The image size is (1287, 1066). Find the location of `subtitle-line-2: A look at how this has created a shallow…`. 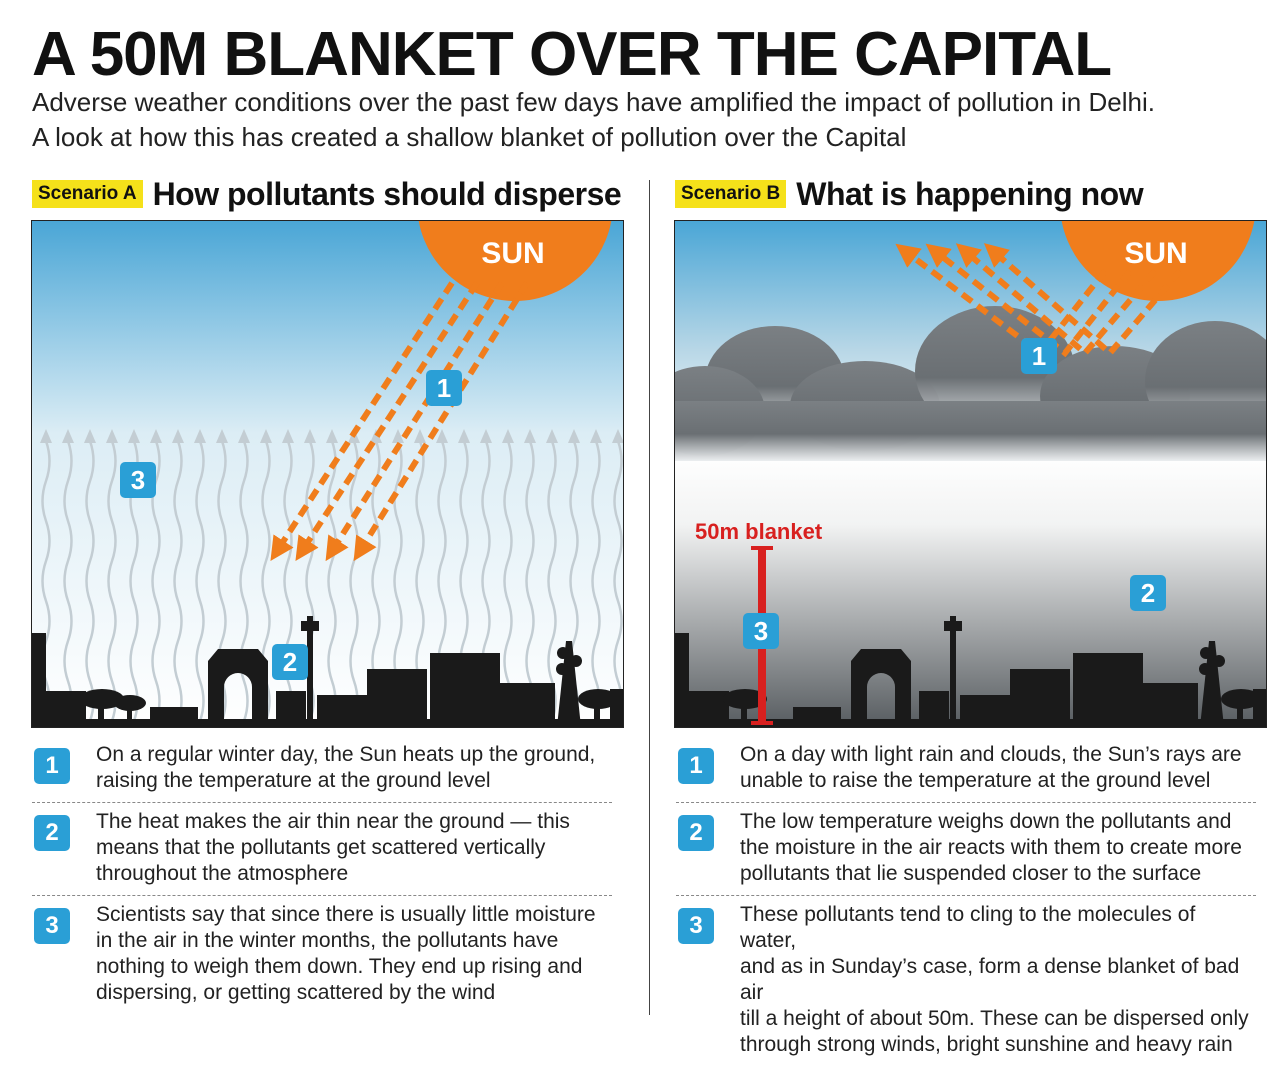

subtitle-line-2: A look at how this has created a shallow… is located at coordinates (469, 137).